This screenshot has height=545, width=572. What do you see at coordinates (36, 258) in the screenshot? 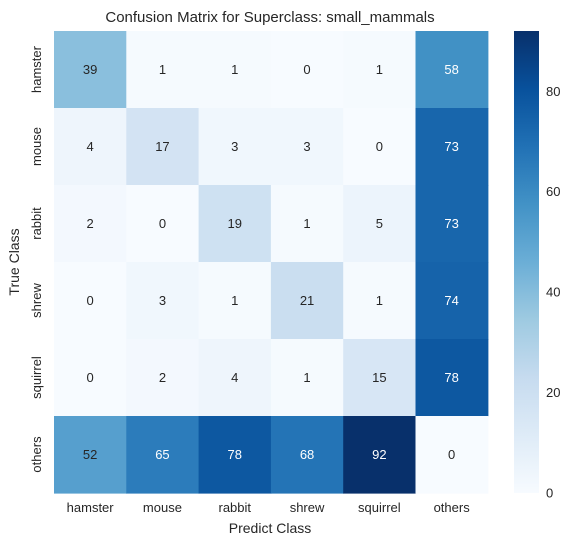
I see `y-tick-labels: hamster mouse rabbit shrew squirrel others` at bounding box center [36, 258].